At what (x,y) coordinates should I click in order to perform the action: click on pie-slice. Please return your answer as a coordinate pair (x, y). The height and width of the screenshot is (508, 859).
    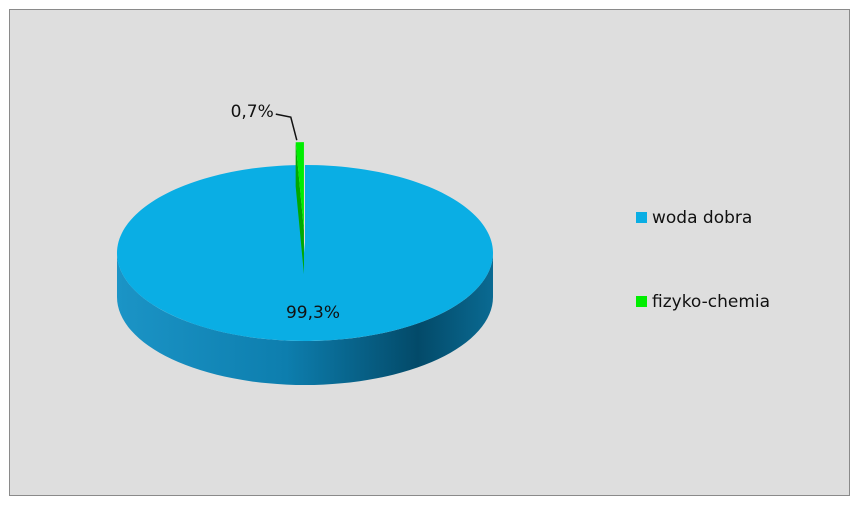
    Looking at the image, I should click on (299, 186).